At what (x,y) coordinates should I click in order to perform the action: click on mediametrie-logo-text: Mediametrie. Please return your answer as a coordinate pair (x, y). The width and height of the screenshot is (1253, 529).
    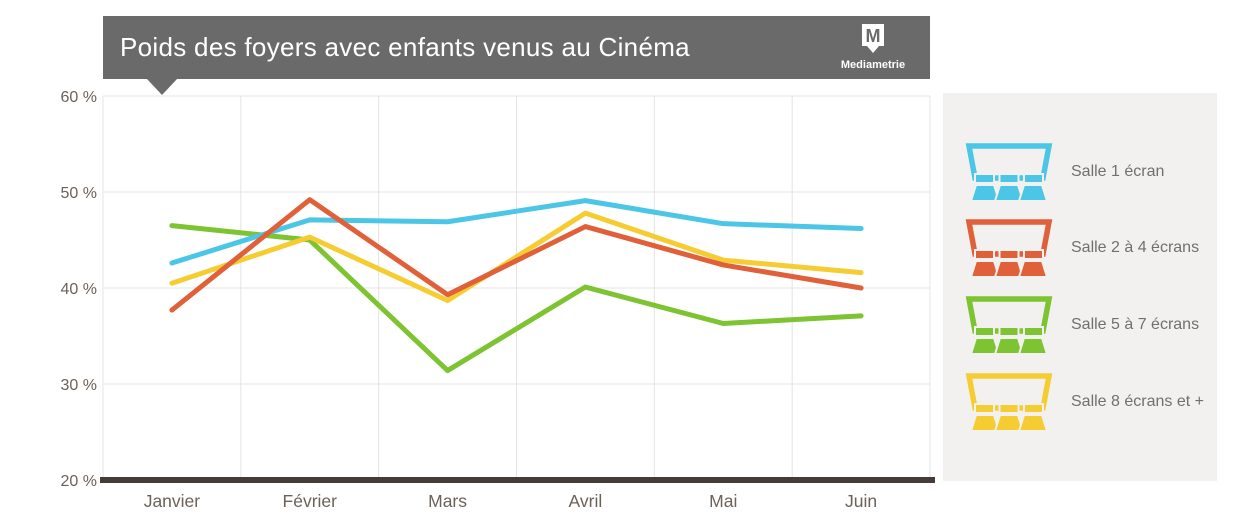
    Looking at the image, I should click on (873, 65).